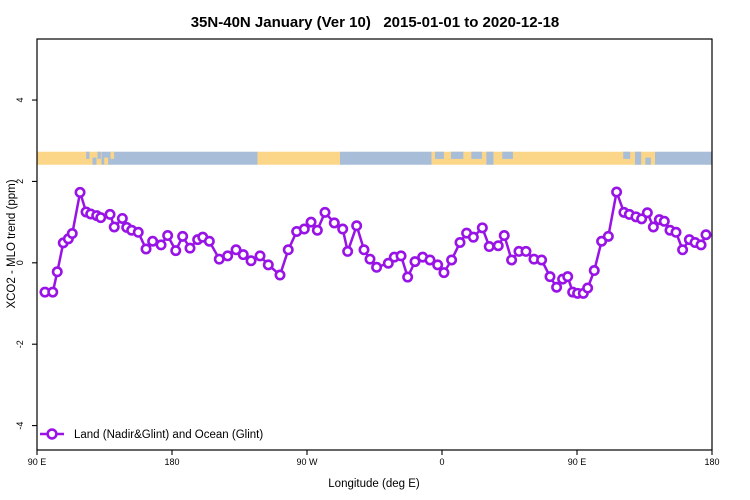  I want to click on legend, so click(52, 434).